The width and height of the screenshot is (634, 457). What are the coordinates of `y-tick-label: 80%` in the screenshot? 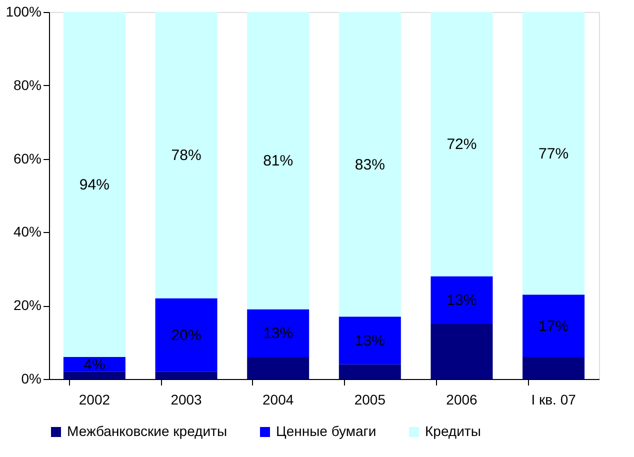 It's located at (27, 84).